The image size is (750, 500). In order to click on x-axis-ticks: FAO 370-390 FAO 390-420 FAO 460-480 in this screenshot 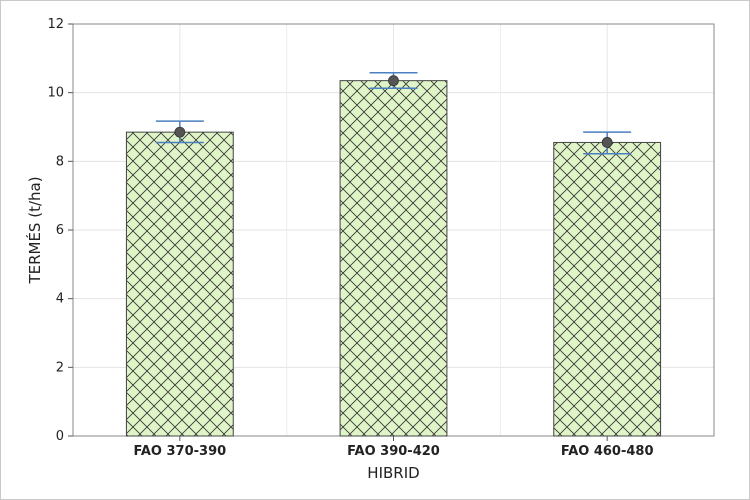, I will do `click(393, 447)`.